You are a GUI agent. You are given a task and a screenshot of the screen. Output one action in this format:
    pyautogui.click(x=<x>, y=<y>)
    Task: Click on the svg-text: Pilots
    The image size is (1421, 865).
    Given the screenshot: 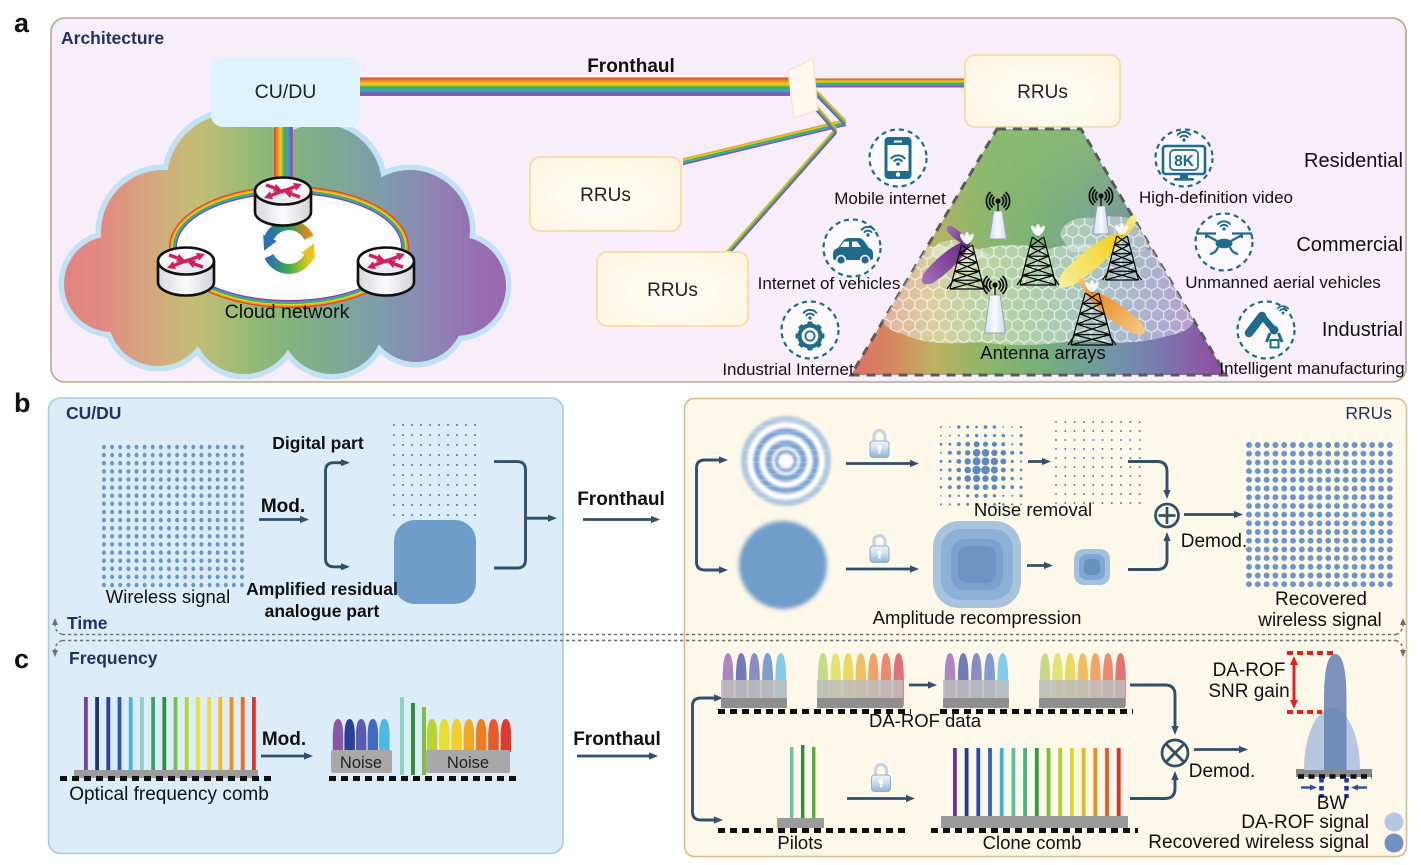 What is the action you would take?
    pyautogui.click(x=799, y=842)
    